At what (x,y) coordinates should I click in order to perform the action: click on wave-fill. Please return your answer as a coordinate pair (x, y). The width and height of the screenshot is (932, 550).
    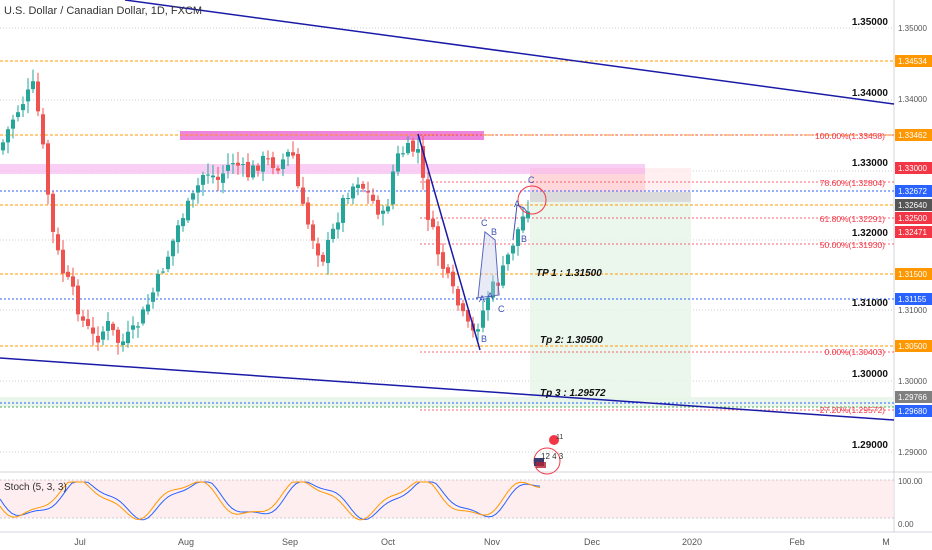
    Looking at the image, I should click on (488, 265).